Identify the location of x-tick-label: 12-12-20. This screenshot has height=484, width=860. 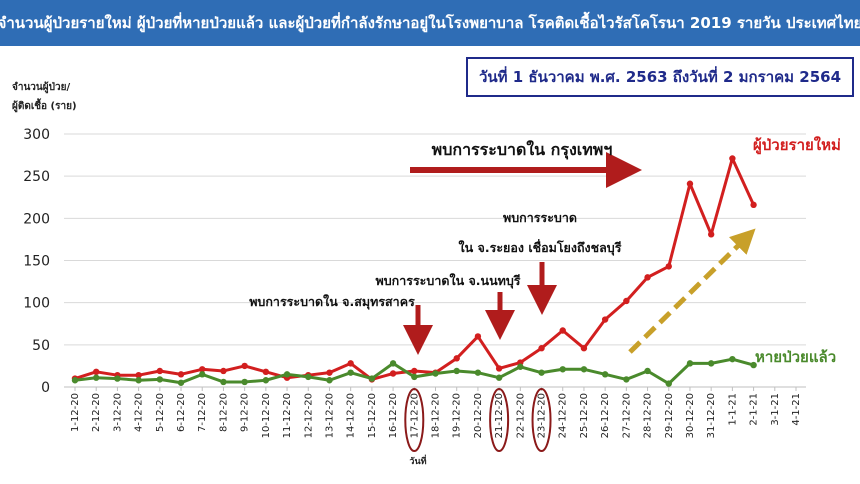
(308, 415).